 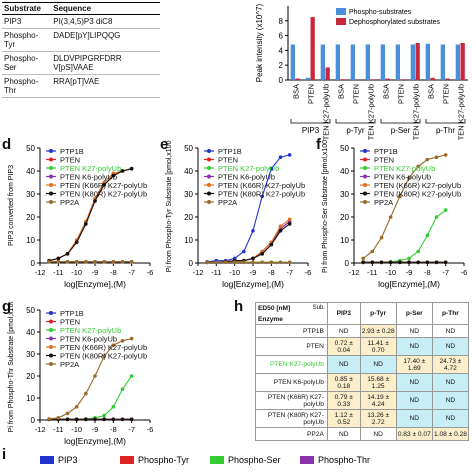 I want to click on legend-label: PP2A, so click(x=69, y=202).